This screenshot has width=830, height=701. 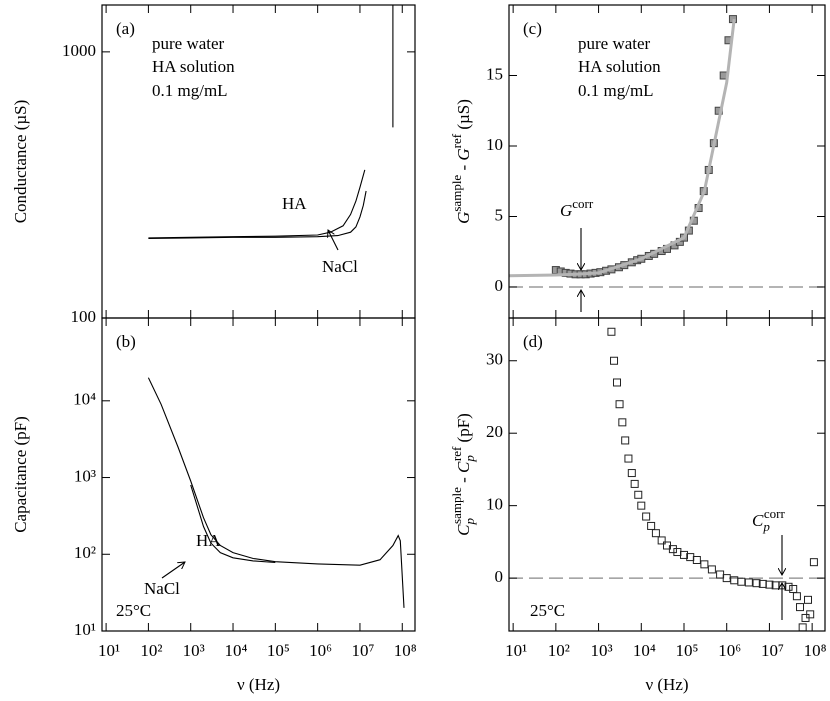 I want to click on annotation: pure water, so click(x=614, y=43).